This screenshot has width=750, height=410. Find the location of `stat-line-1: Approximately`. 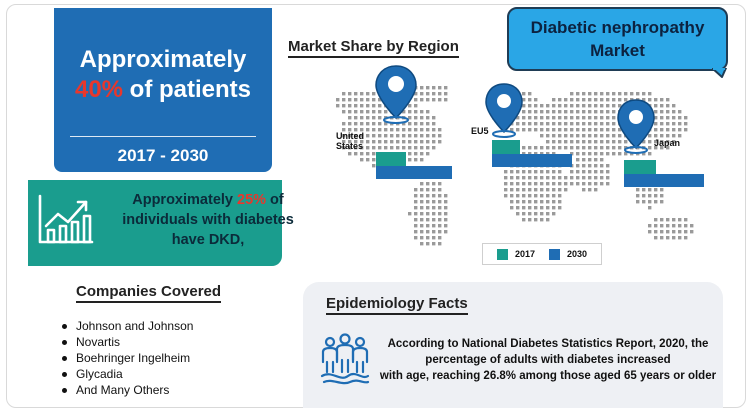

stat-line-1: Approximately is located at coordinates (163, 59).